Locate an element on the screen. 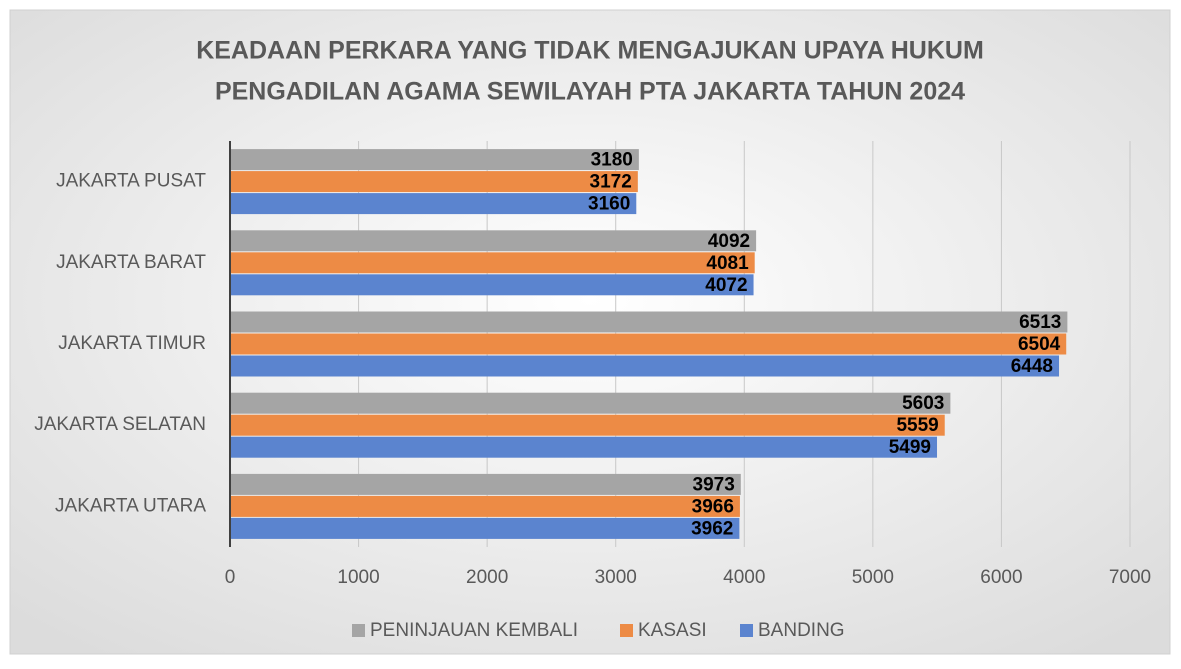 This screenshot has height=669, width=1181. x-tick-label: 3000 is located at coordinates (616, 577).